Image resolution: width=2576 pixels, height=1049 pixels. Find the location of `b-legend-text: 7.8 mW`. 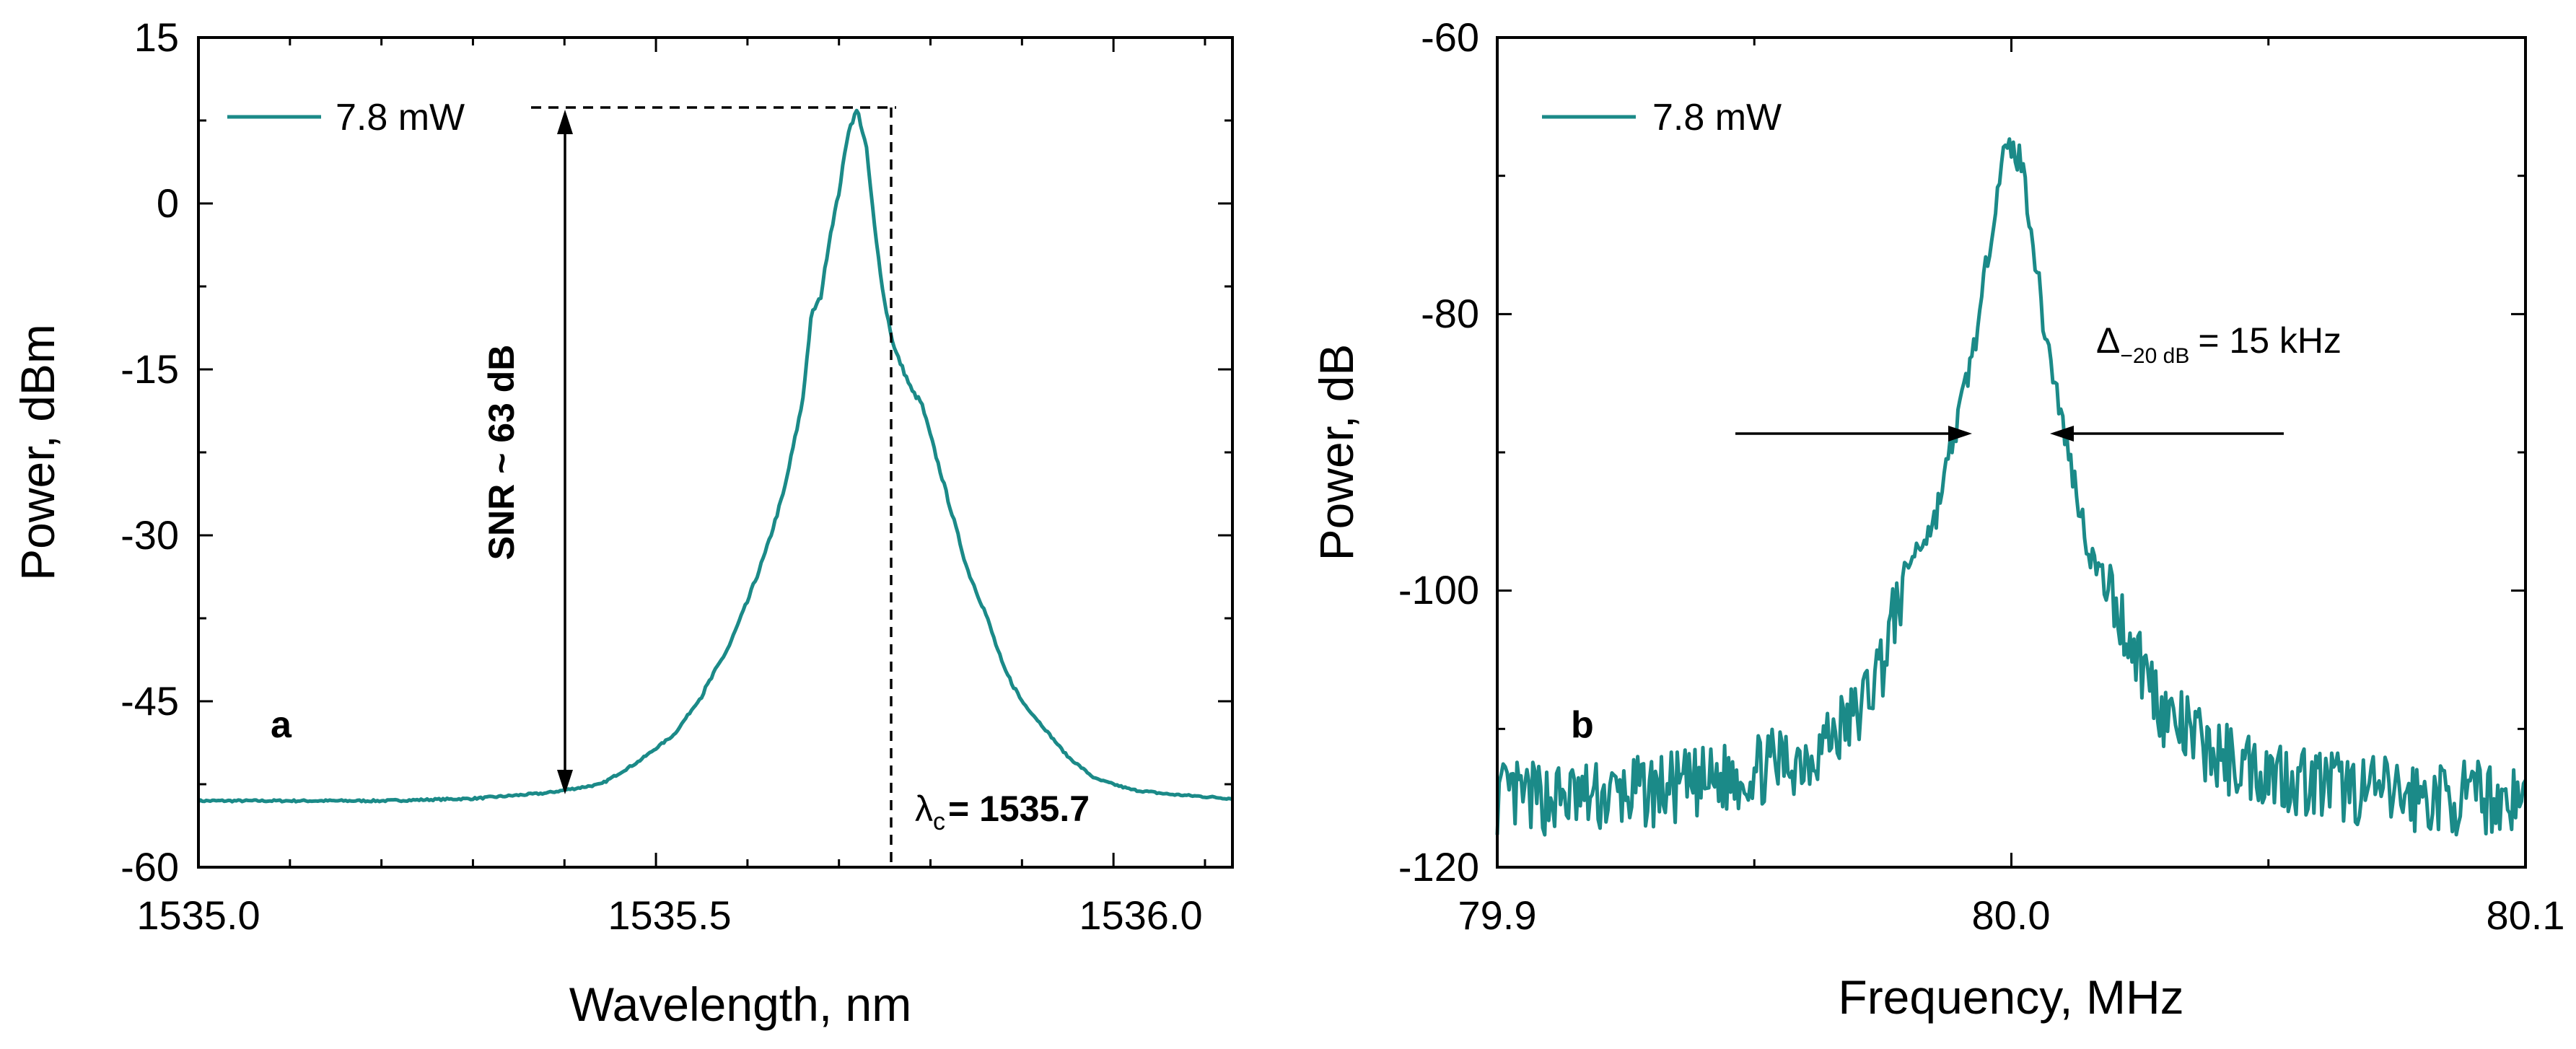

b-legend-text: 7.8 mW is located at coordinates (1717, 118).